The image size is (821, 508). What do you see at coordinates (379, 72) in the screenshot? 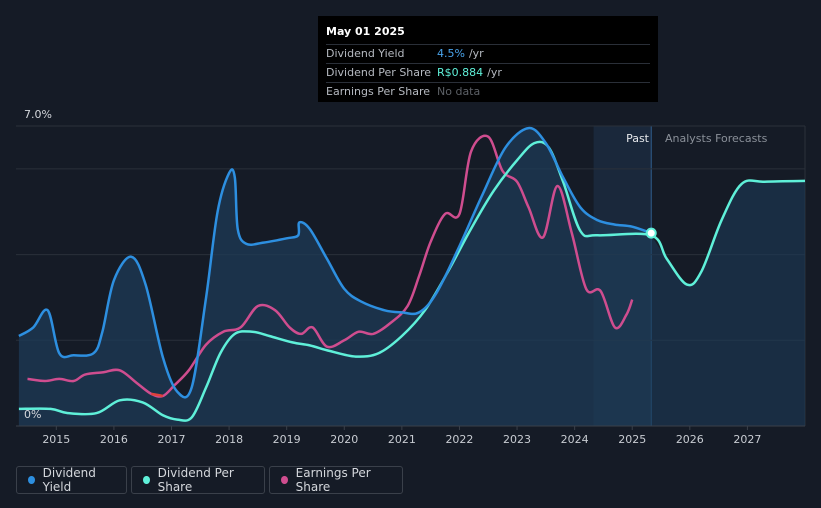
I see `tooltip-label: Dividend Per Share` at bounding box center [379, 72].